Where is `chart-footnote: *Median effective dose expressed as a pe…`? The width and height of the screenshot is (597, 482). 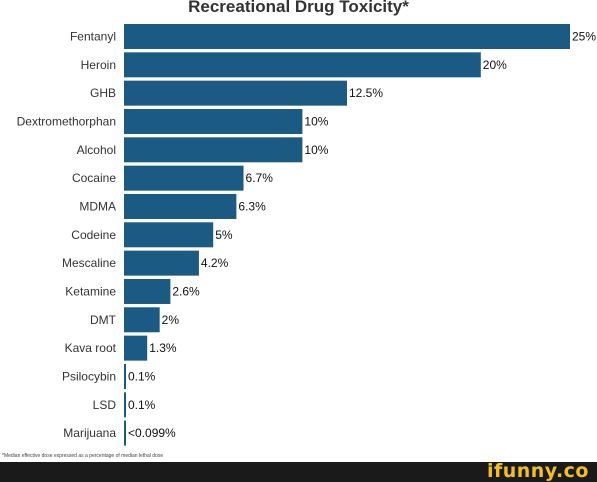
chart-footnote: *Median effective dose expressed as a pe… is located at coordinates (83, 456).